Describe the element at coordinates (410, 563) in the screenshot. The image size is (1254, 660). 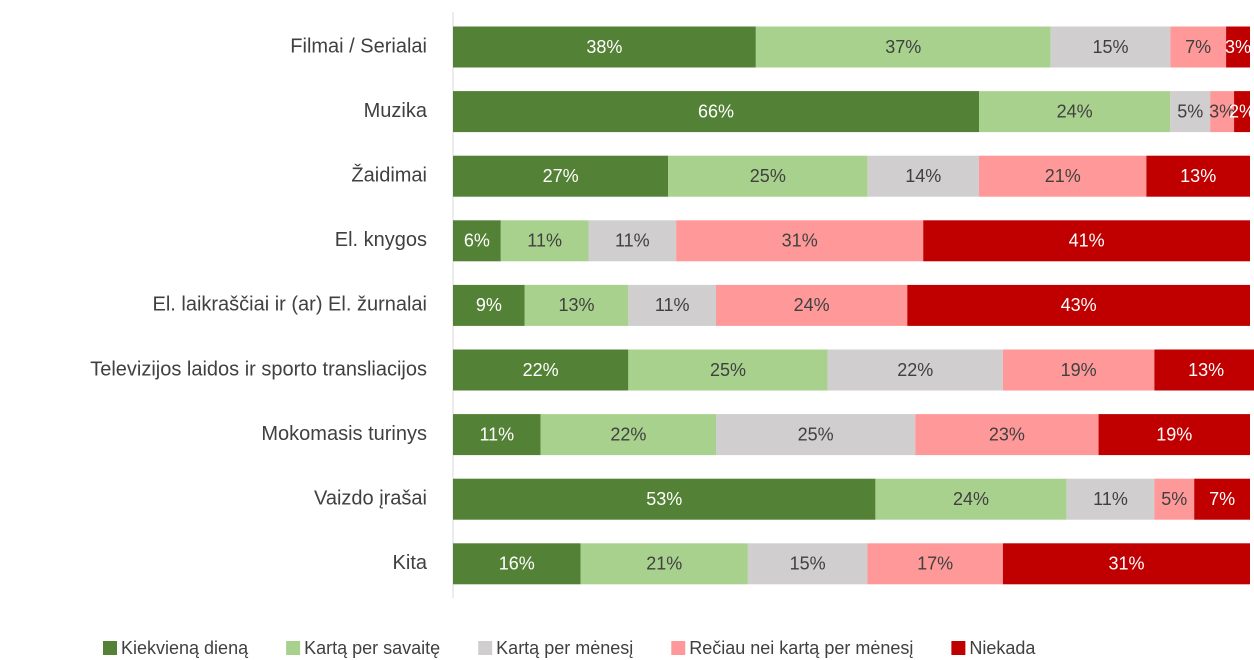
I see `category-label: Kita` at that location.